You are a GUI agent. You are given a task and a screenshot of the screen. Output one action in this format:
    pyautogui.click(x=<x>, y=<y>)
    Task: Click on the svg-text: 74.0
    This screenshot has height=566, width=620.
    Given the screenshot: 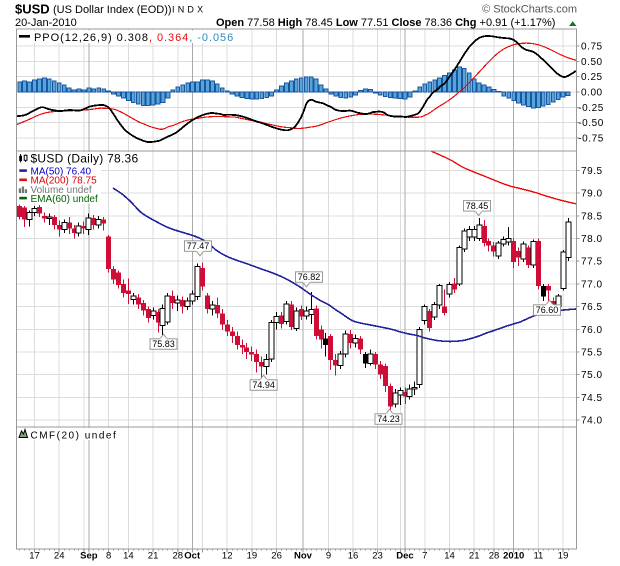 What is the action you would take?
    pyautogui.click(x=592, y=421)
    